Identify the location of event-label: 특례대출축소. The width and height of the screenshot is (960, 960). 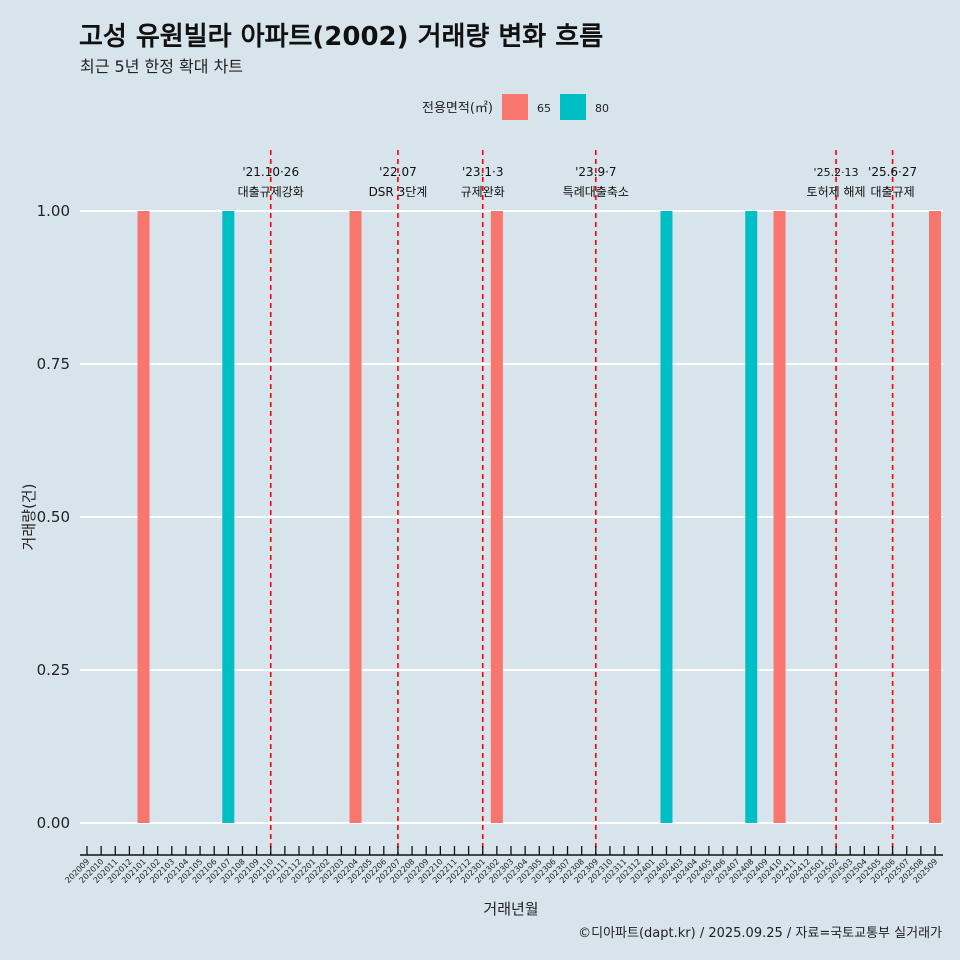
(596, 192).